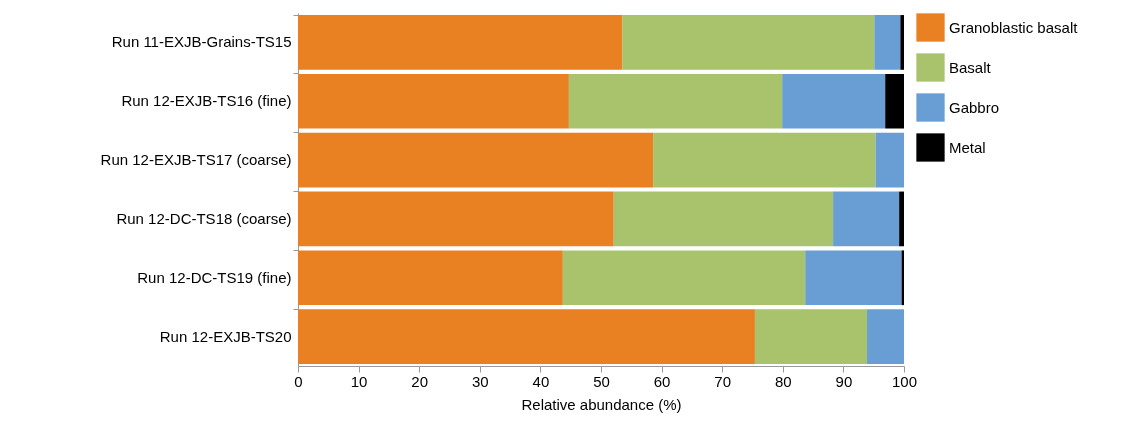 The image size is (1121, 422). What do you see at coordinates (904, 381) in the screenshot?
I see `x-tick-label: 100` at bounding box center [904, 381].